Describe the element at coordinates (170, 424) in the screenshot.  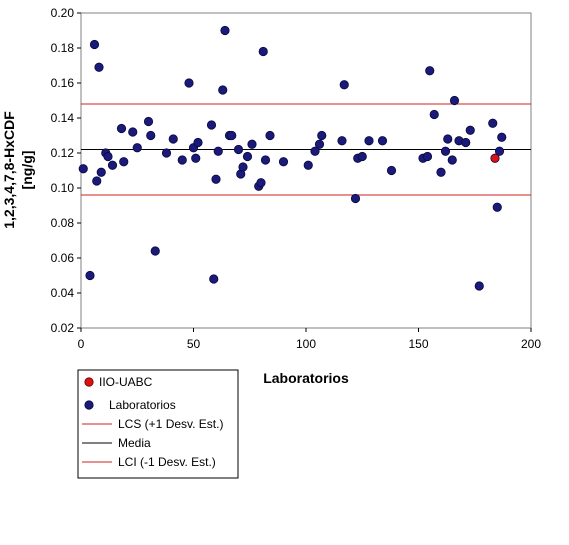
I see `legend-label: LCS (+1 Desv. Est.)` at that location.